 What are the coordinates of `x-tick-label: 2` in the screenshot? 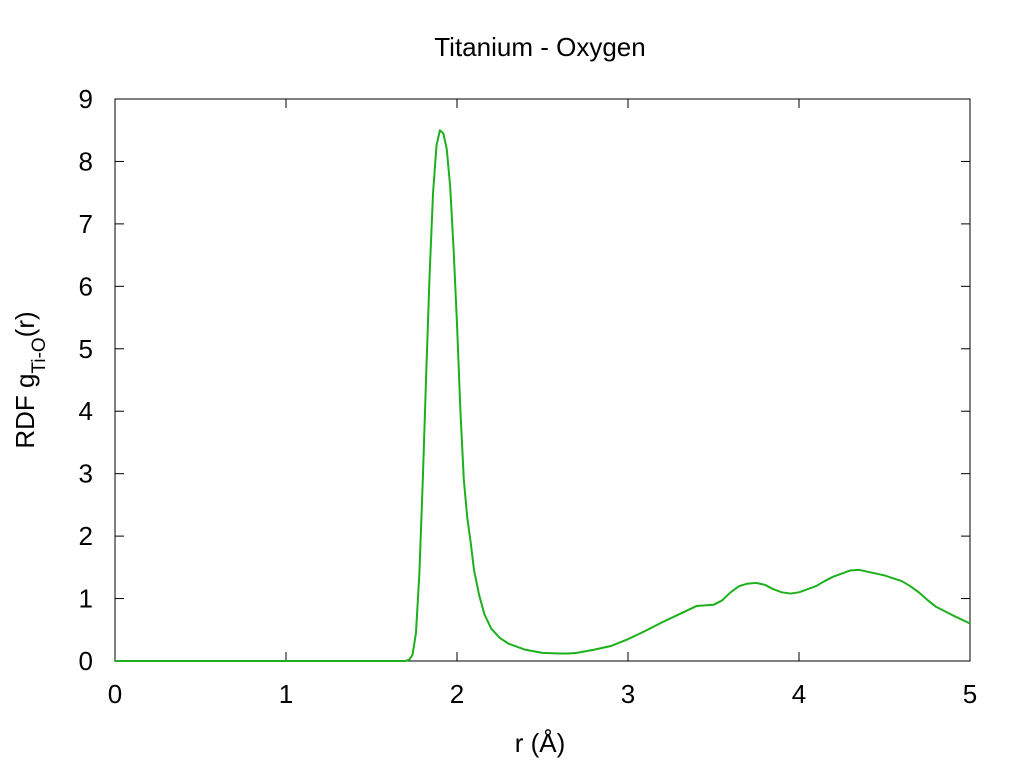 It's located at (457, 694).